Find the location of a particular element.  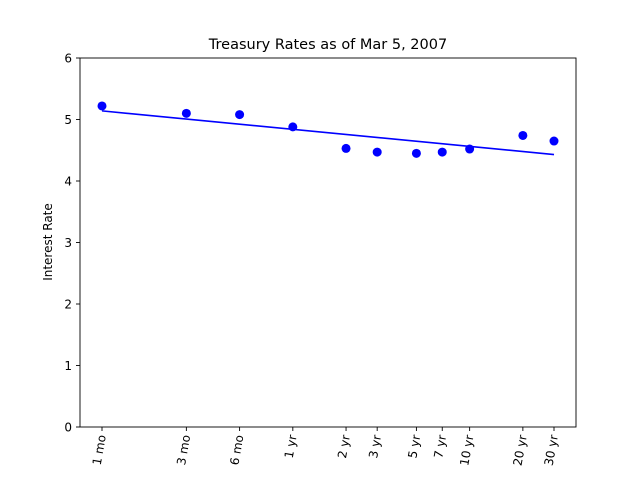

x-tick-label: 1 yr is located at coordinates (291, 447).